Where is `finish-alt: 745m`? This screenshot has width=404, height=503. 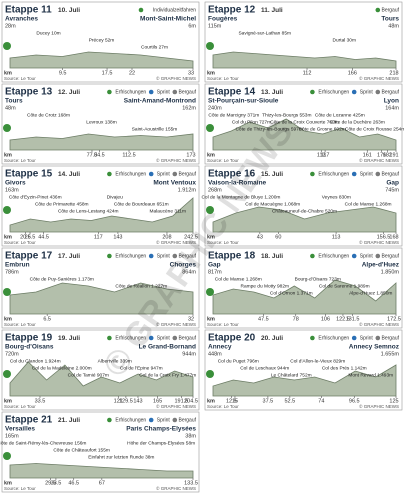 finish-alt: 745m is located at coordinates (392, 190).